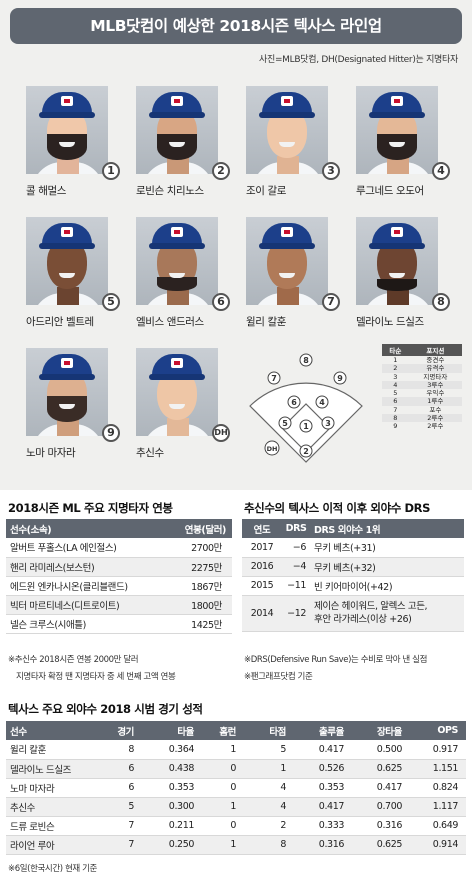 This screenshot has height=882, width=472. What do you see at coordinates (221, 302) in the screenshot?
I see `player-badge: 6` at bounding box center [221, 302].